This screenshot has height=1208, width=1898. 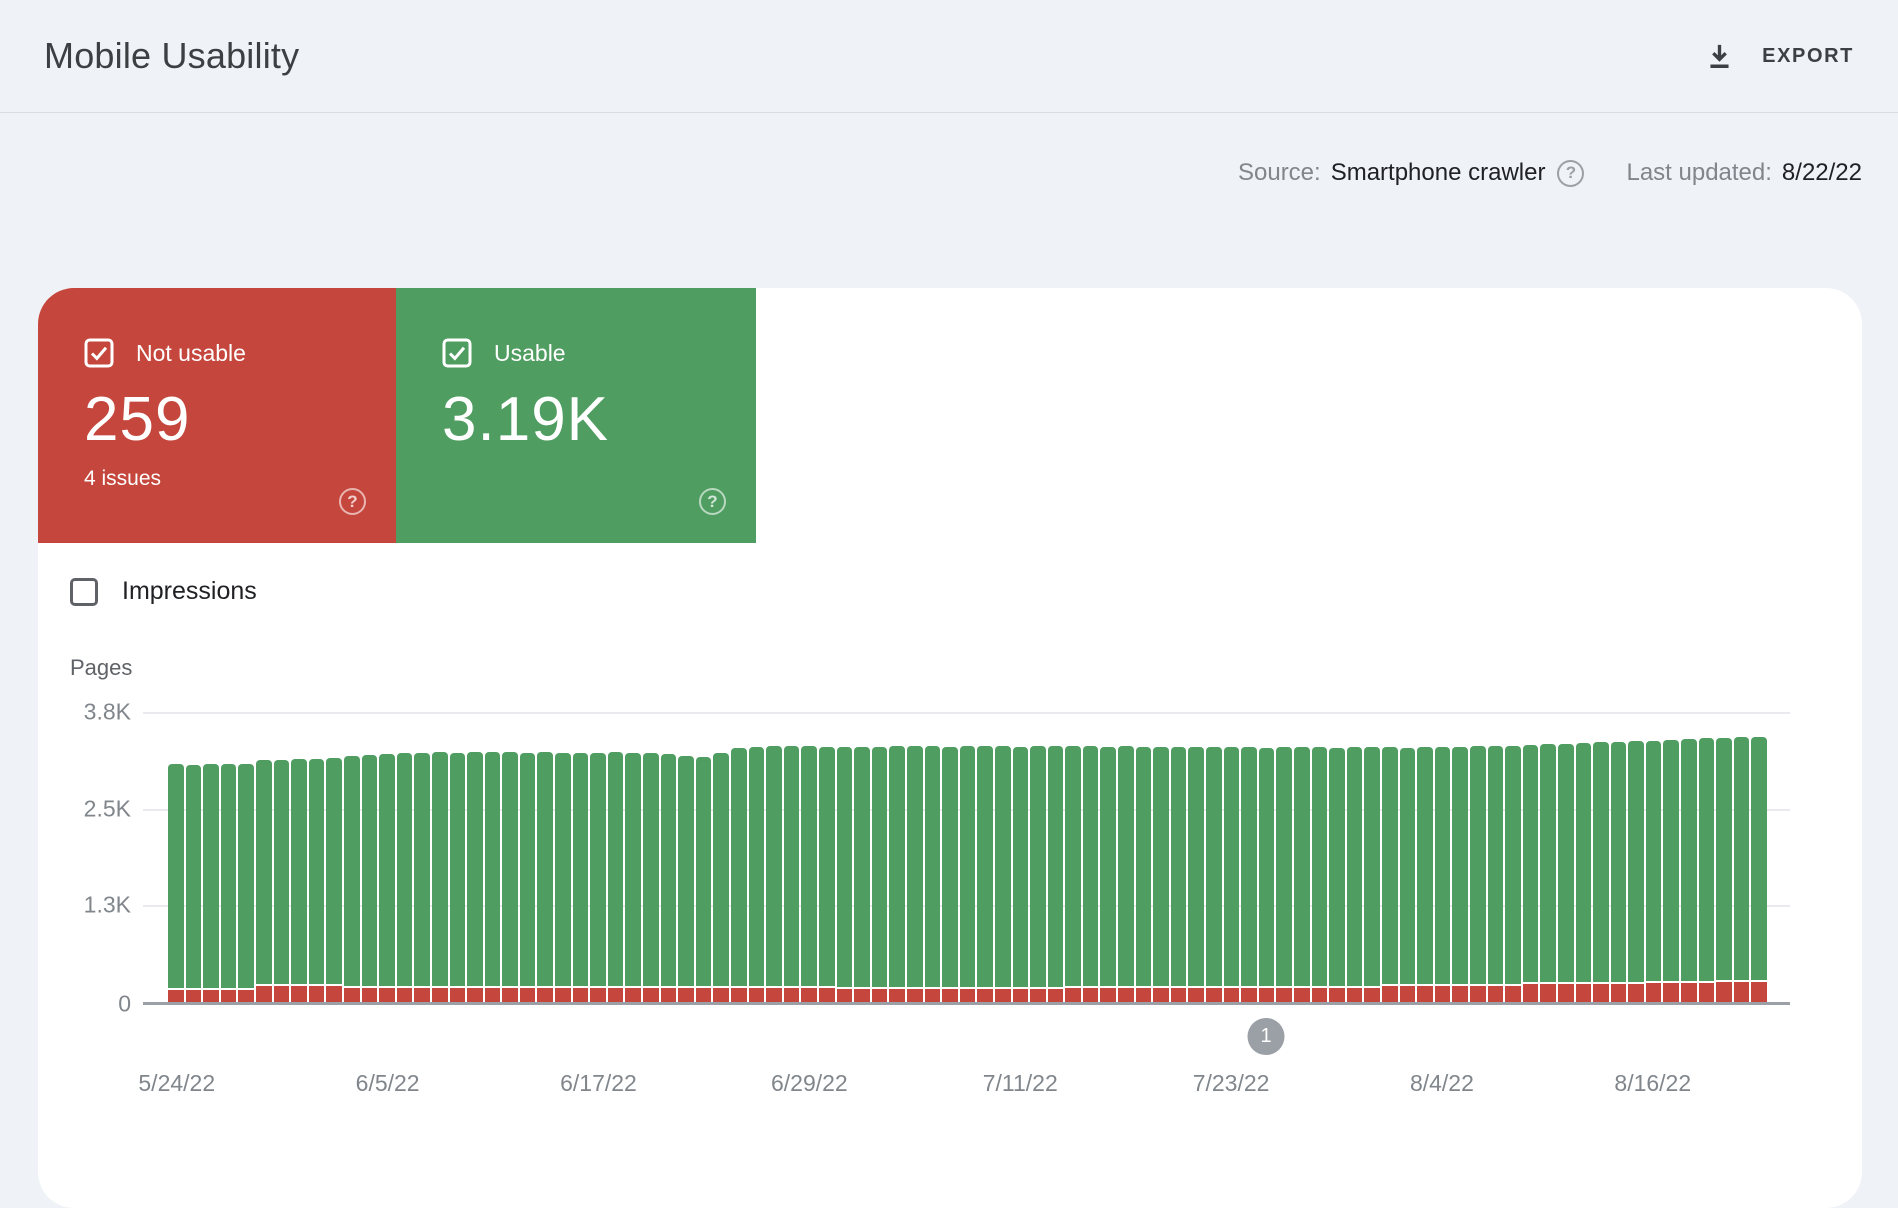 I want to click on impressions-toggle: Impressions, so click(x=966, y=591).